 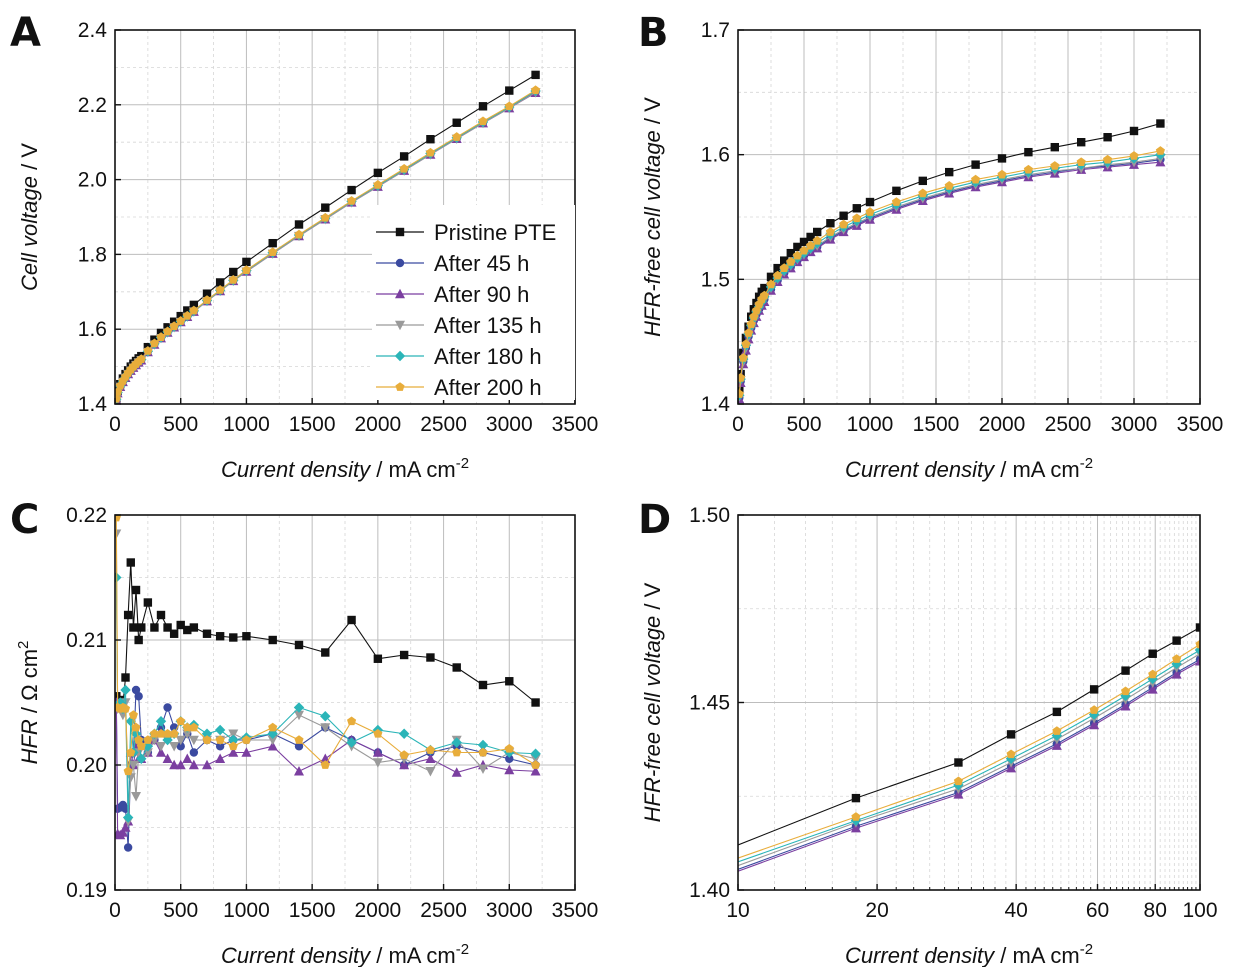 I want to click on panel-letter: C, so click(x=24, y=520).